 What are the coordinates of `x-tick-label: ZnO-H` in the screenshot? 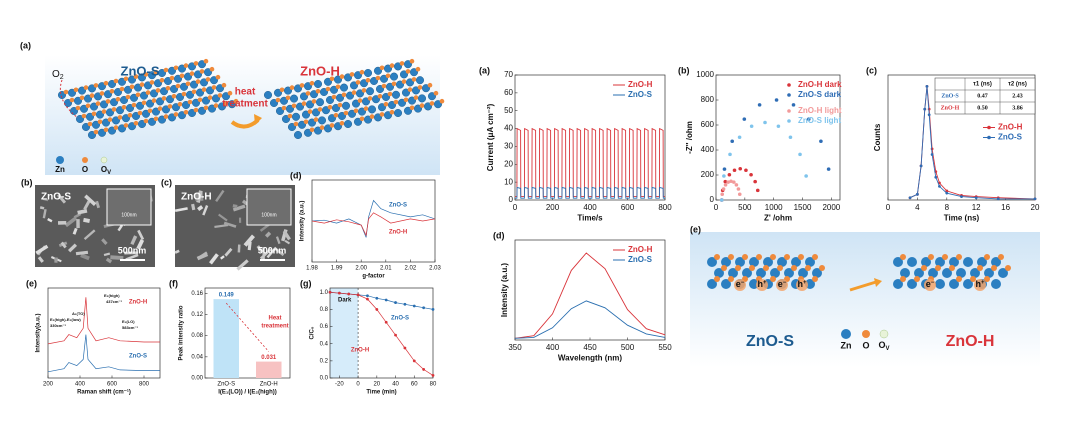 It's located at (269, 385).